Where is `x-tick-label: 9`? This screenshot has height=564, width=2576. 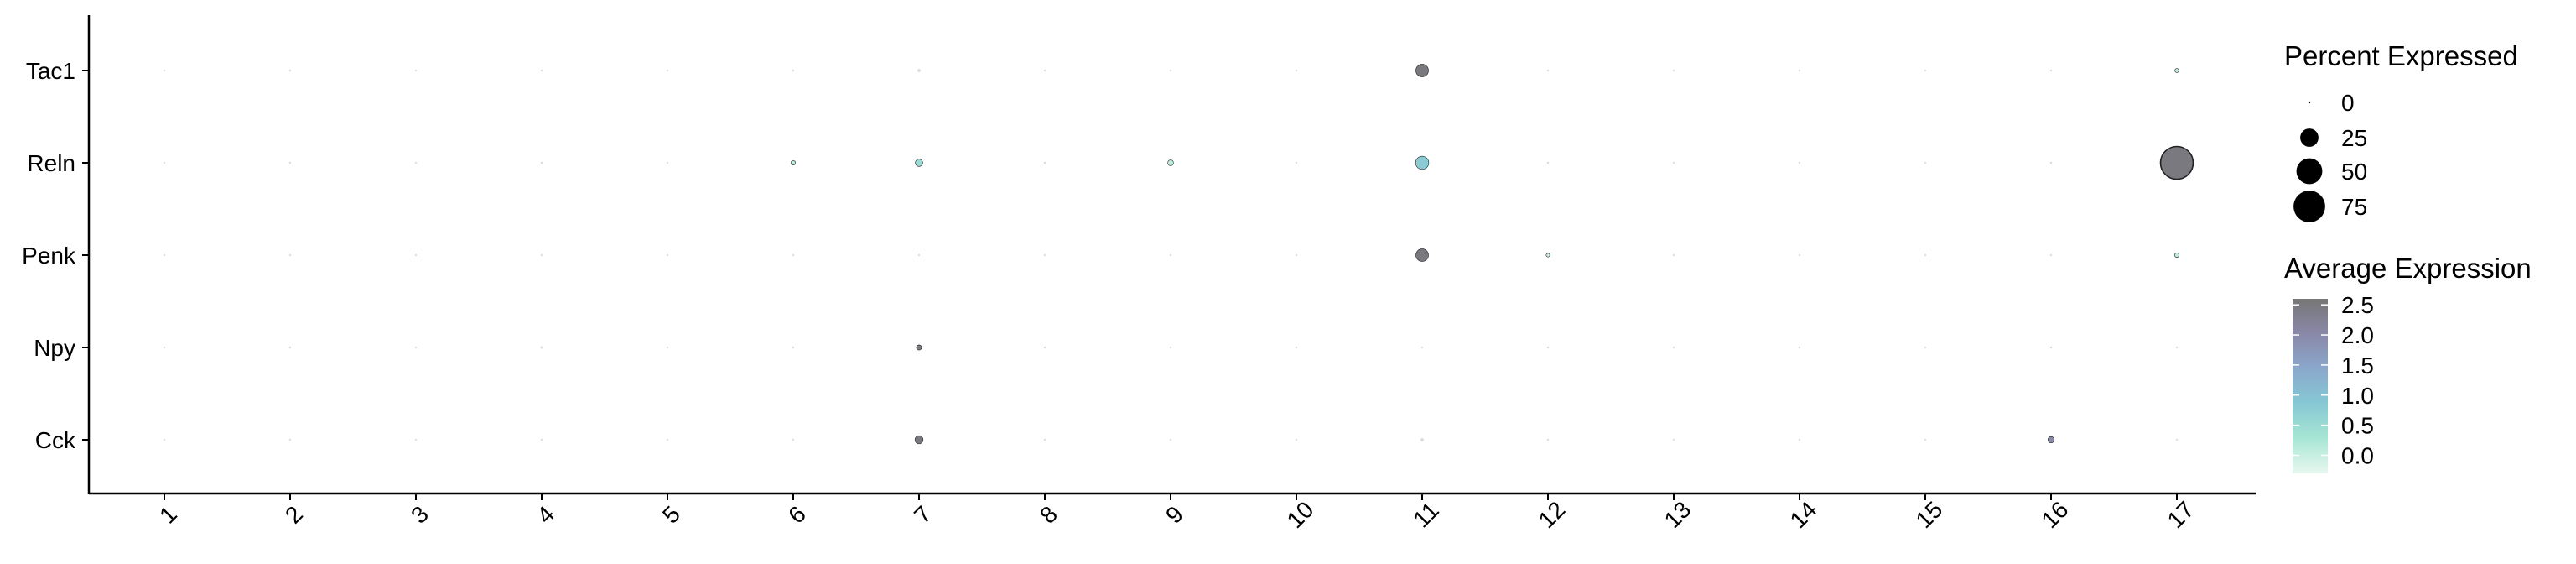
x-tick-label: 9 is located at coordinates (1174, 515).